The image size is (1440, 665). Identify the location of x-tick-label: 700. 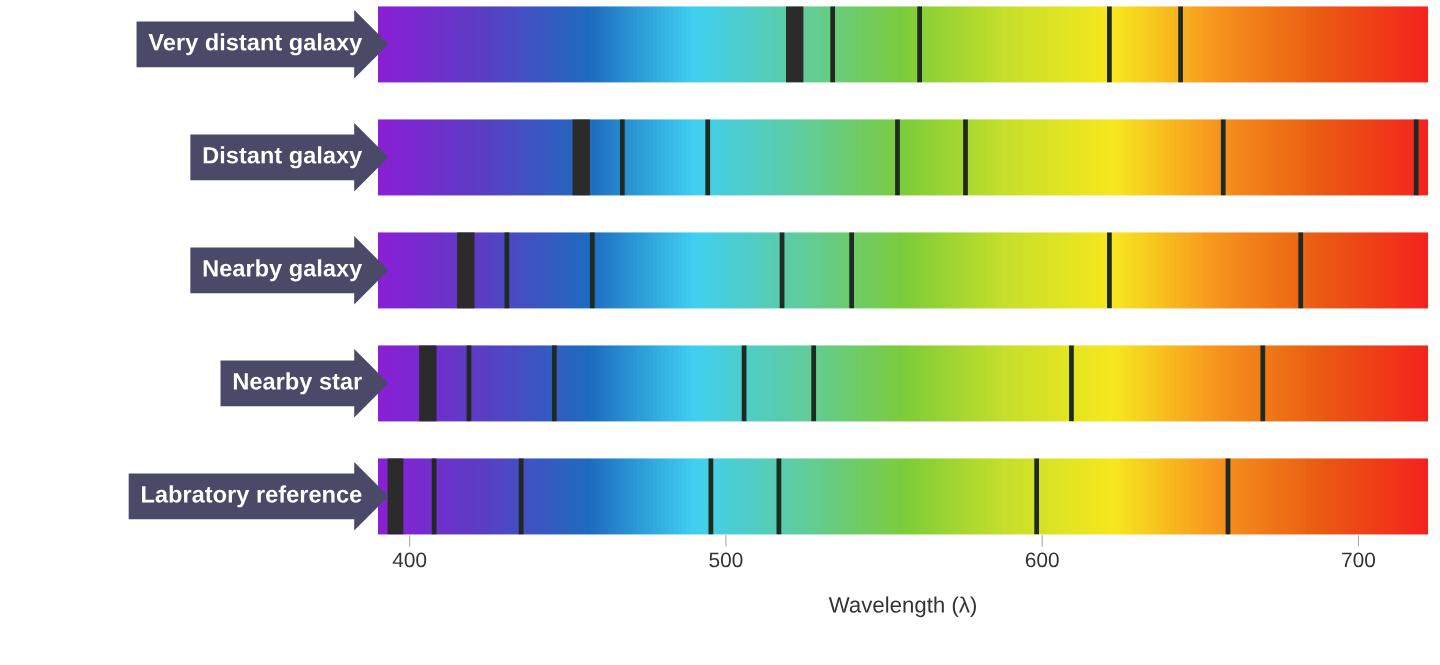
(1359, 560).